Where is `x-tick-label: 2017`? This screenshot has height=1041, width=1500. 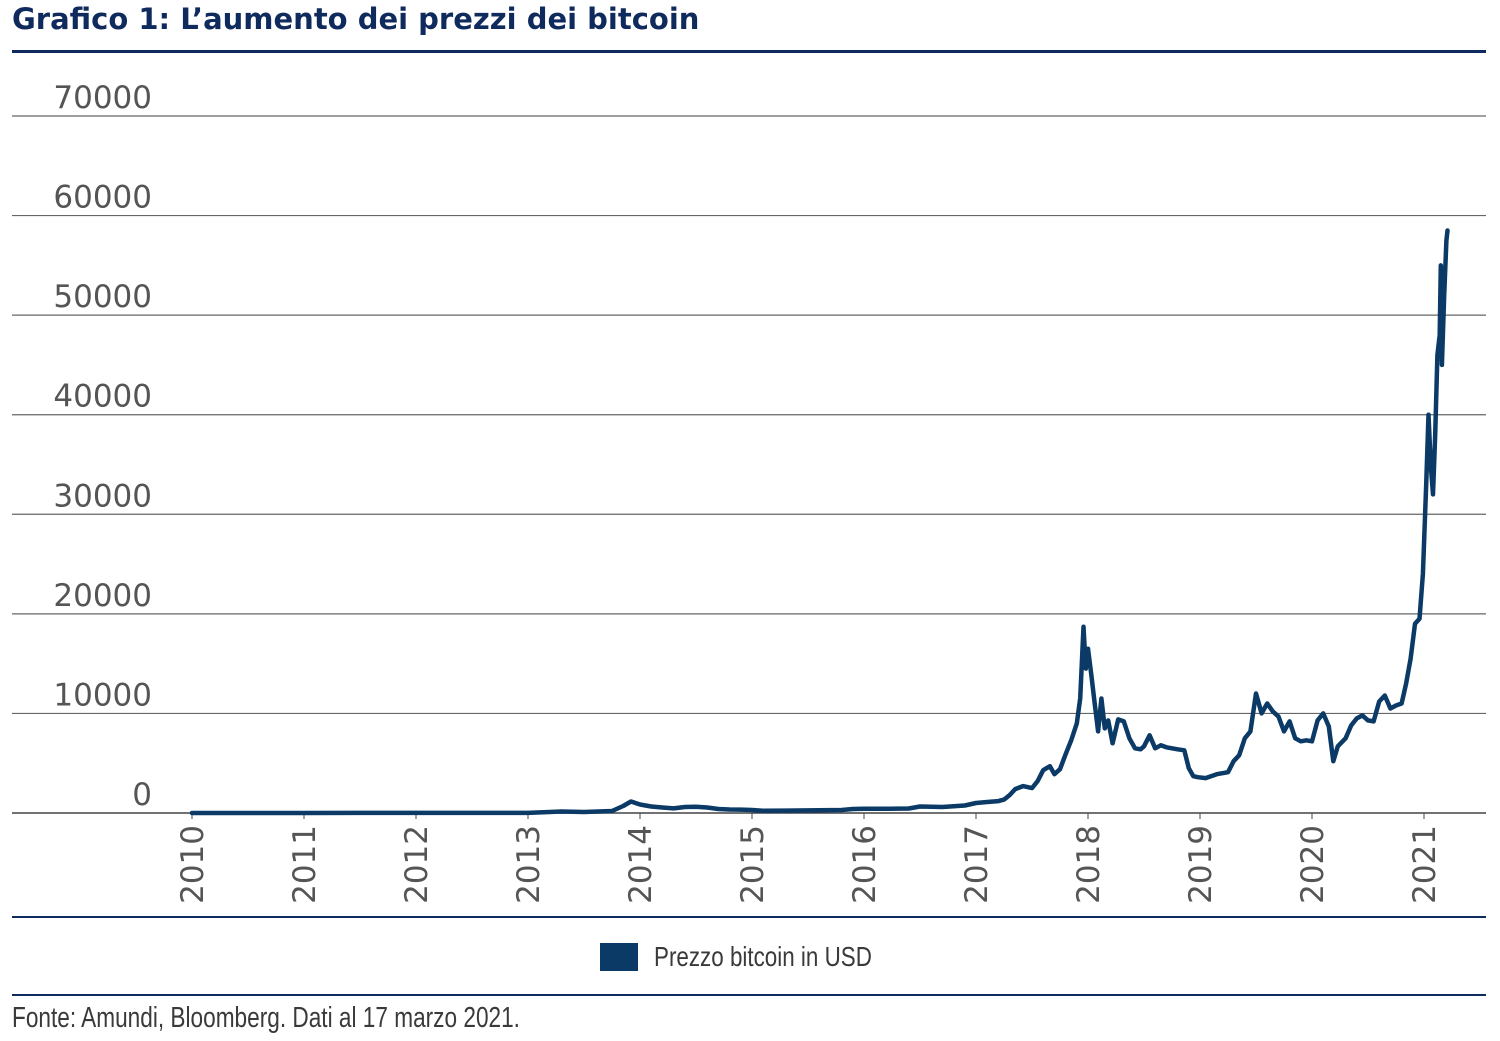
x-tick-label: 2017 is located at coordinates (977, 864).